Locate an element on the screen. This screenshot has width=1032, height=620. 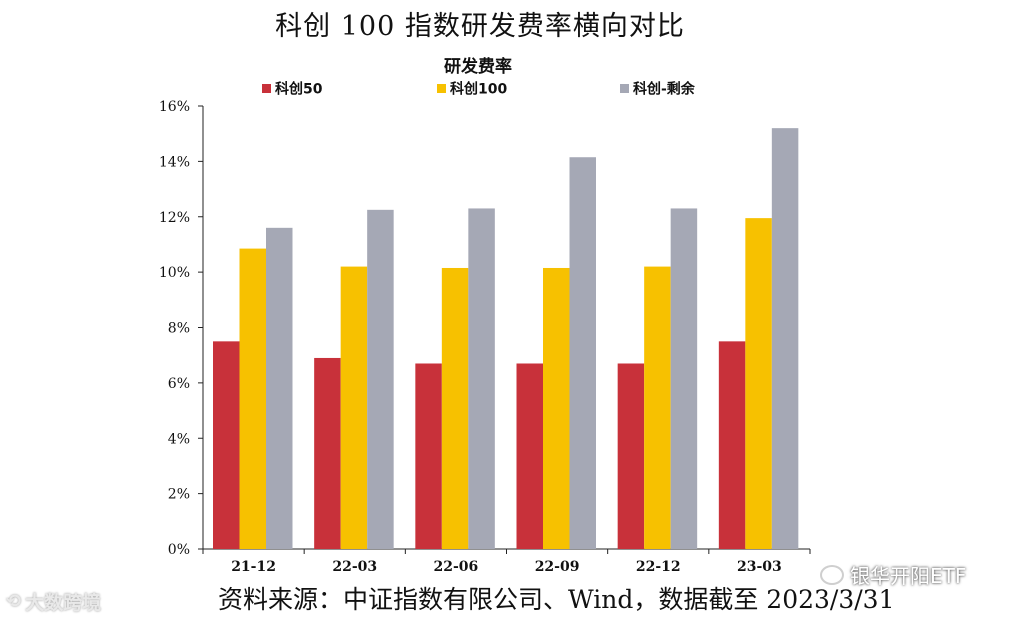
y-tick-label: 2% is located at coordinates (179, 495).